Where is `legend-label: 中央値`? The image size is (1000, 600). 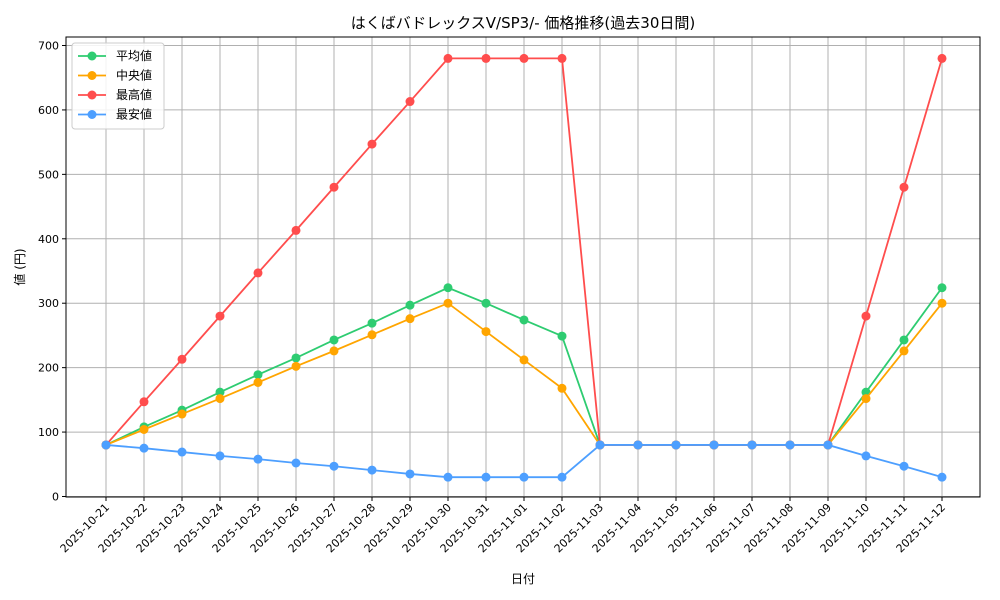 legend-label: 中央値 is located at coordinates (134, 75).